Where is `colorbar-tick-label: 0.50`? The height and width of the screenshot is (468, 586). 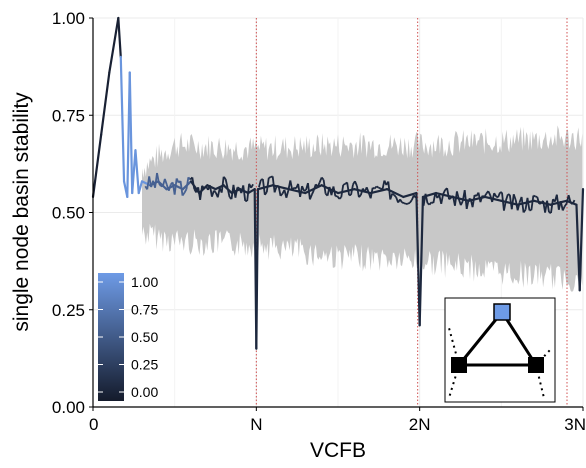
colorbar-tick-label: 0.50 is located at coordinates (144, 337).